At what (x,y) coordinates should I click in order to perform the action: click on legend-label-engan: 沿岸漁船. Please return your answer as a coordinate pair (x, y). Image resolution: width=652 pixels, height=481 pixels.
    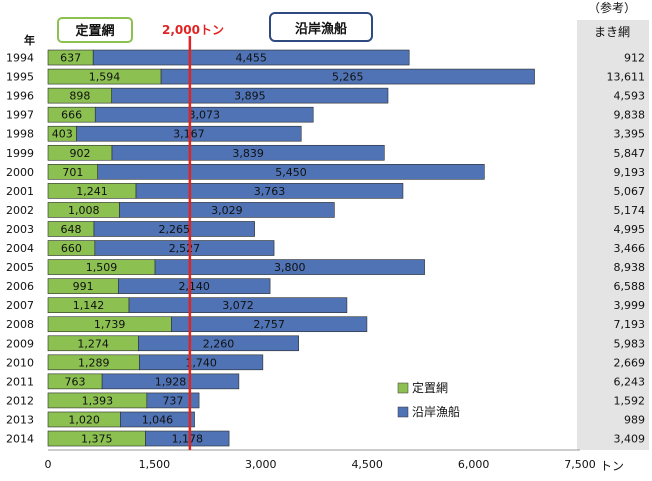
    Looking at the image, I should click on (436, 412).